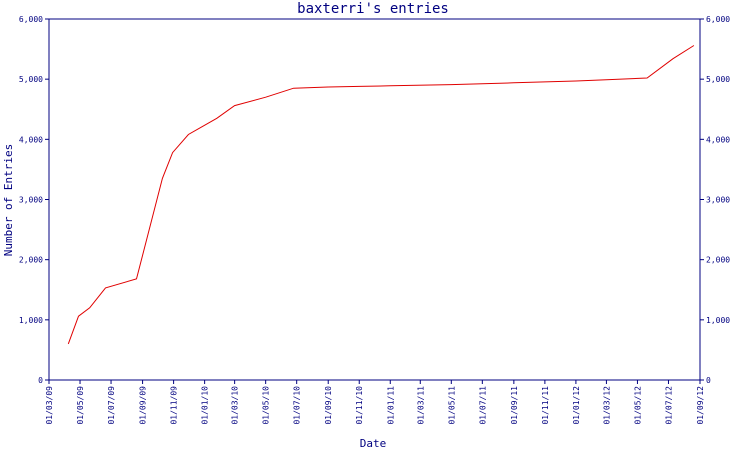  I want to click on y-axis-right: 0 1,000 2,000 3,000 4,000 5,000 6,000, so click(715, 200).